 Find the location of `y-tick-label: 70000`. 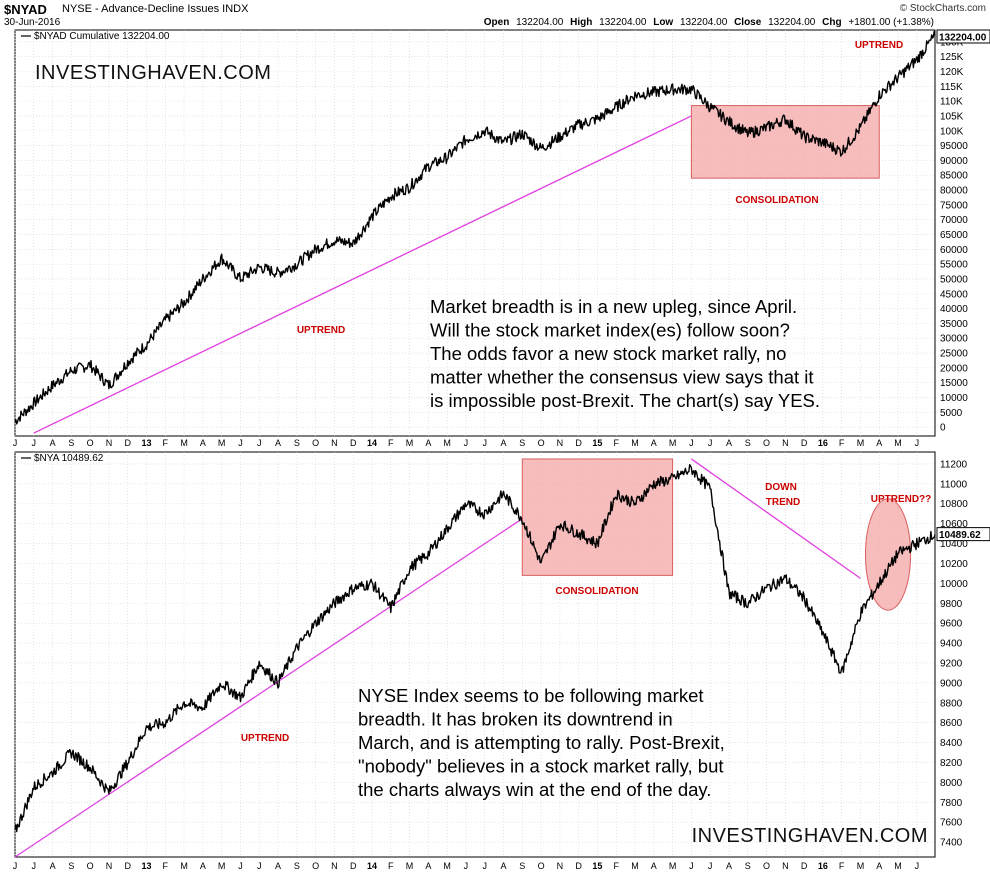

y-tick-label: 70000 is located at coordinates (954, 220).